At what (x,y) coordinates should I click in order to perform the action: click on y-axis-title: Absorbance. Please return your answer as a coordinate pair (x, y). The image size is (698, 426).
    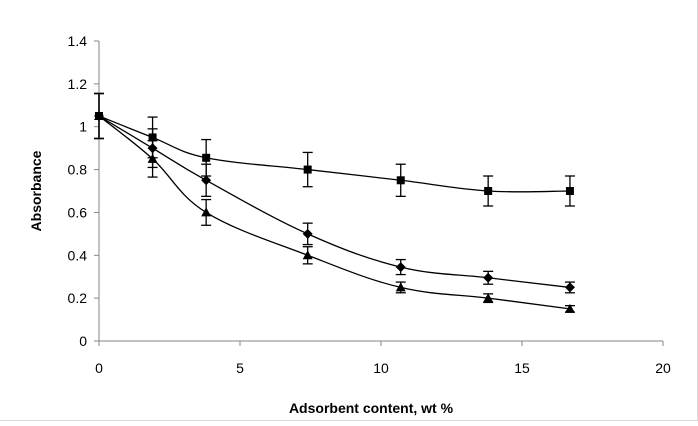
    Looking at the image, I should click on (36, 190).